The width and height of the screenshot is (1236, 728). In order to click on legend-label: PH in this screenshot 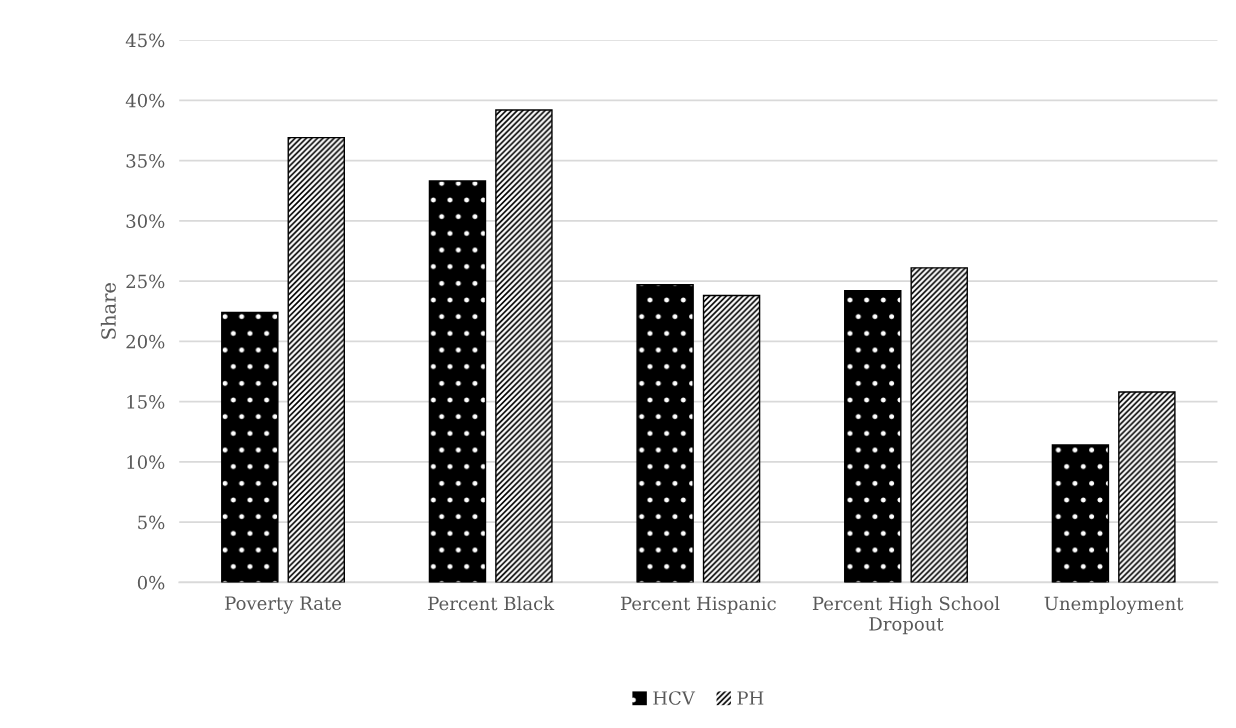, I will do `click(750, 698)`.